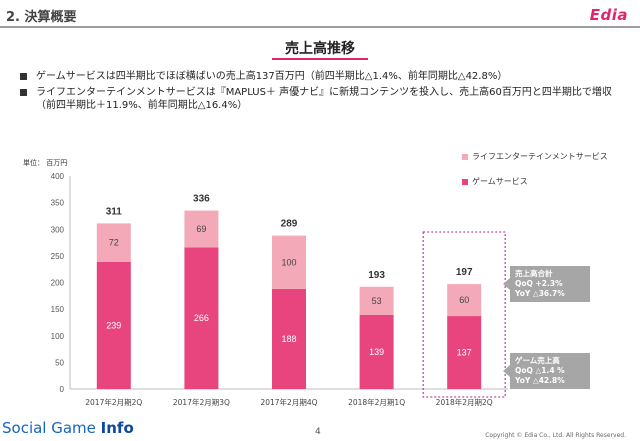 The width and height of the screenshot is (640, 441). Describe the element at coordinates (500, 181) in the screenshot. I see `legend-label-game: ゲームサービス` at that location.